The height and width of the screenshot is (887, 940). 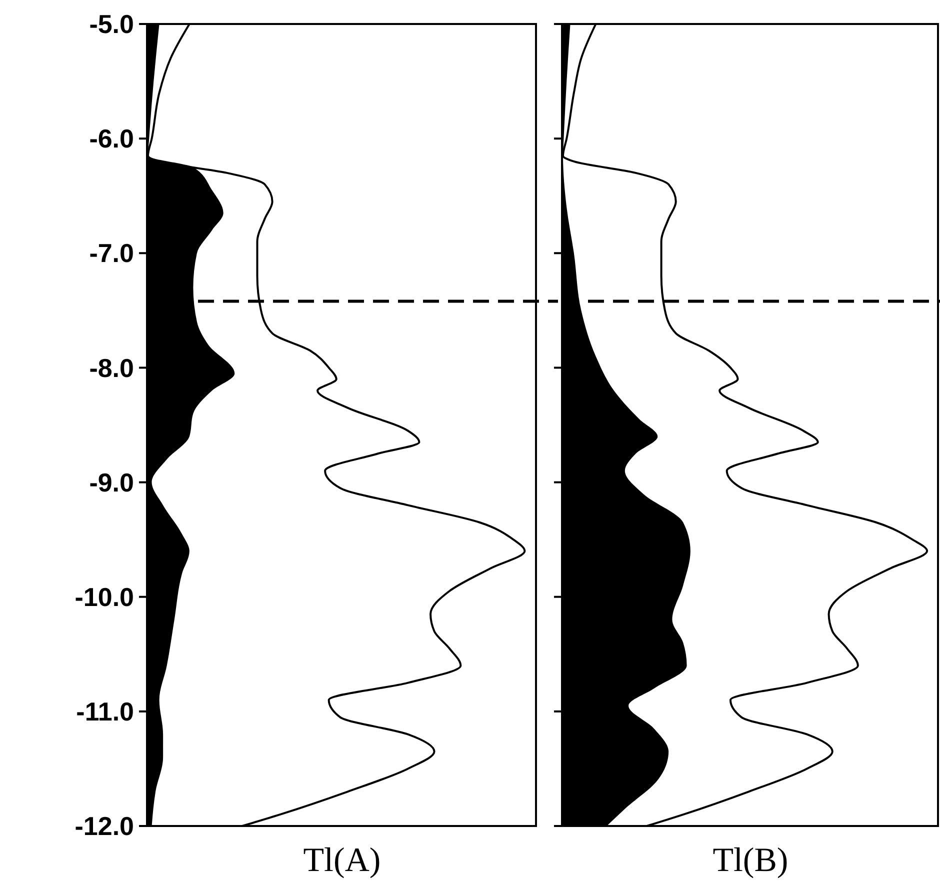 What do you see at coordinates (104, 826) in the screenshot?
I see `y-tick-label: -12.0` at bounding box center [104, 826].